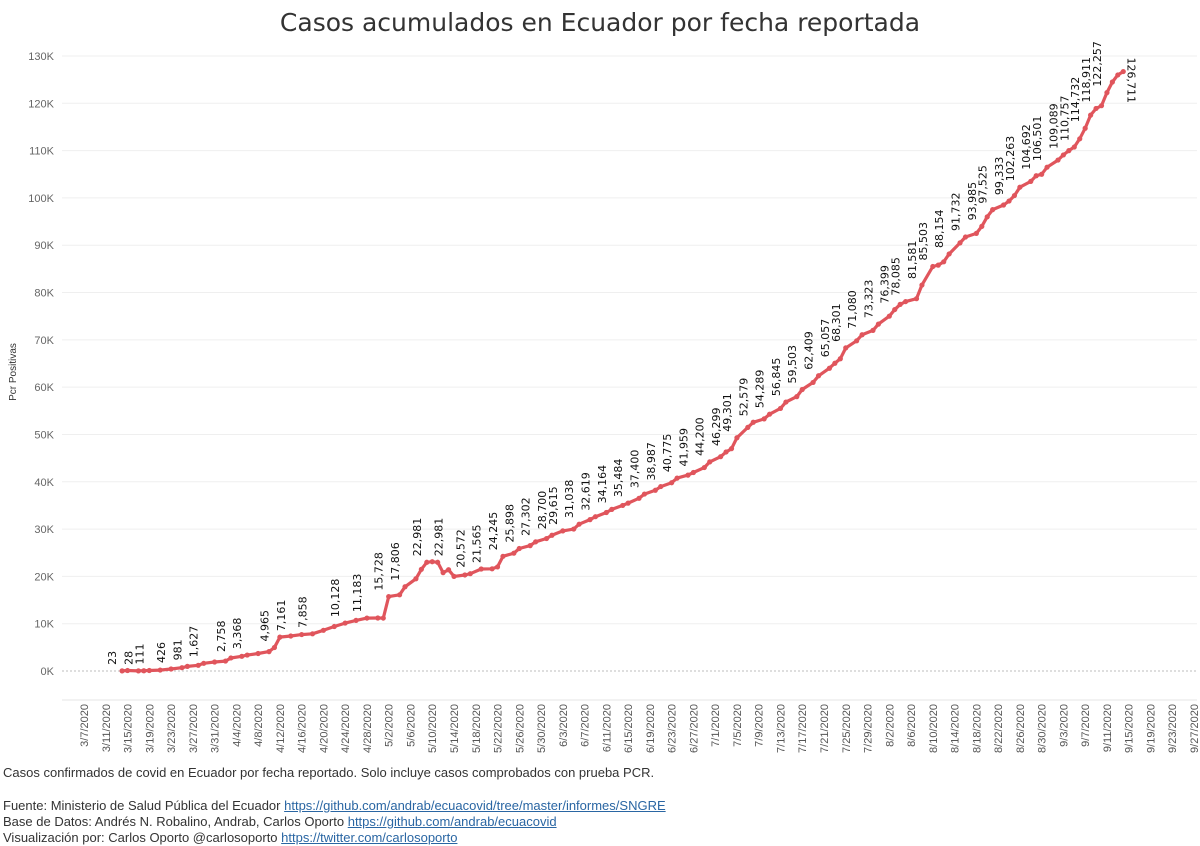 The height and width of the screenshot is (846, 1200). I want to click on x-tick-label: 4/20/2020, so click(324, 728).